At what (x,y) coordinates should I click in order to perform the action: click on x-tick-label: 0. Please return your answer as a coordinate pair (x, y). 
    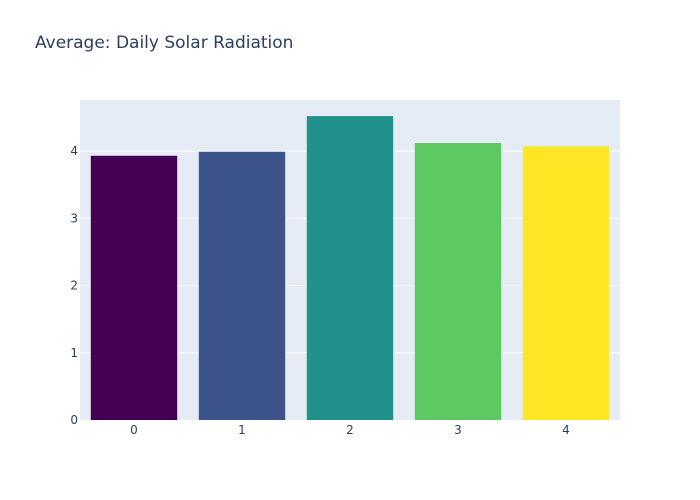
    Looking at the image, I should click on (134, 430).